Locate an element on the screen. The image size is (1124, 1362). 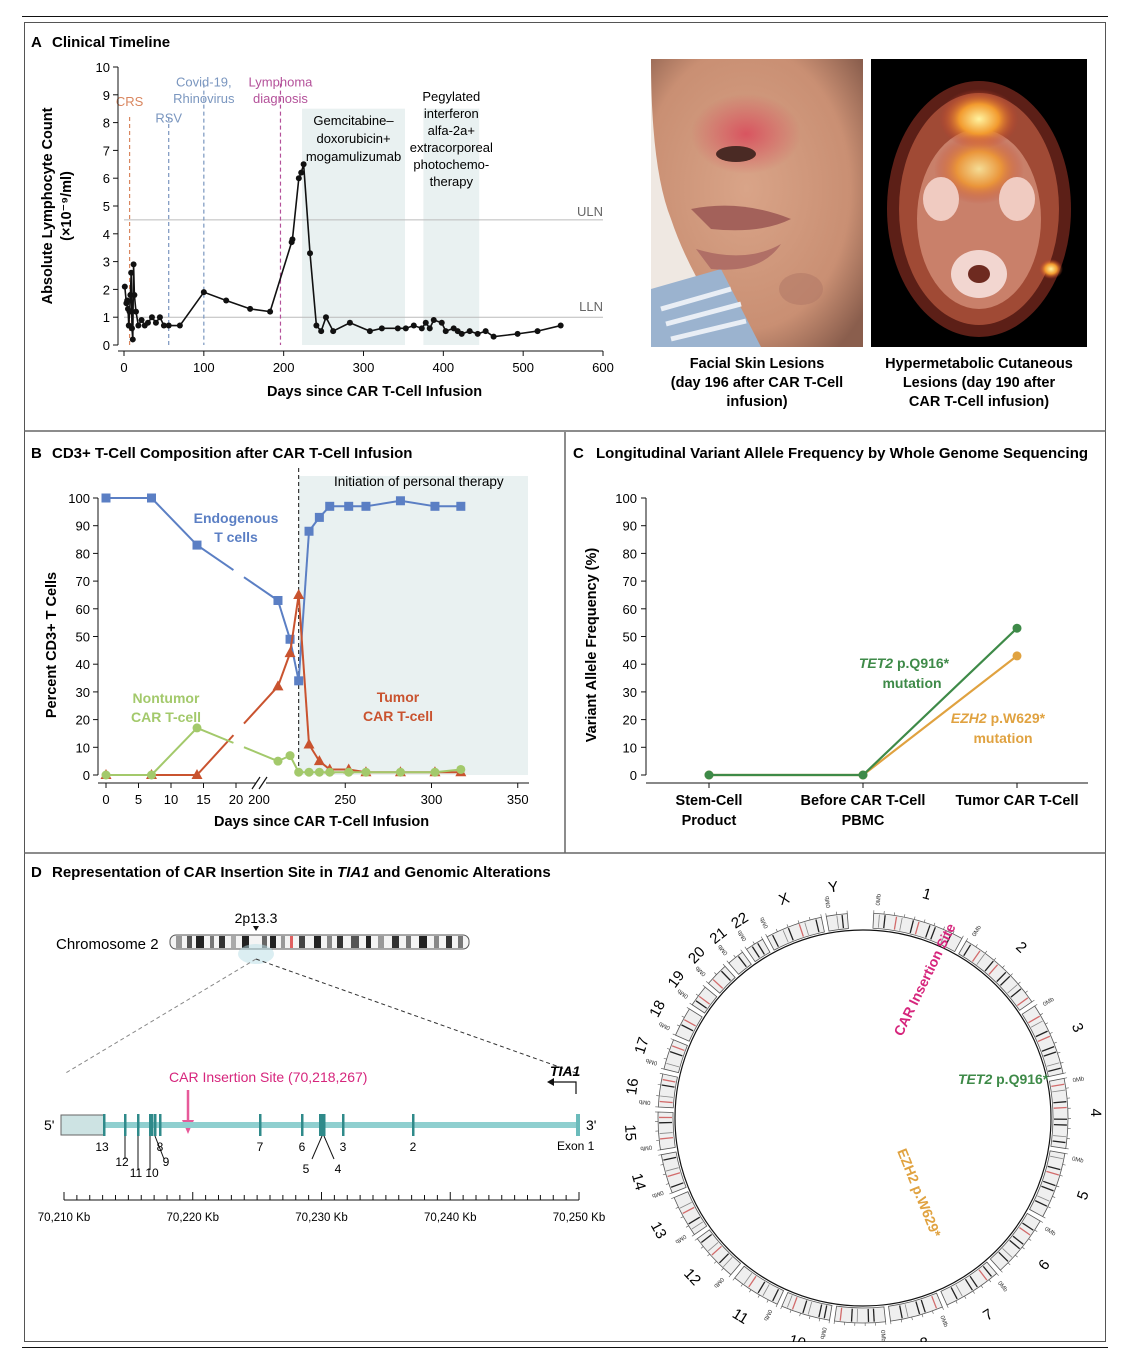
endogenous-point is located at coordinates (349, 506).